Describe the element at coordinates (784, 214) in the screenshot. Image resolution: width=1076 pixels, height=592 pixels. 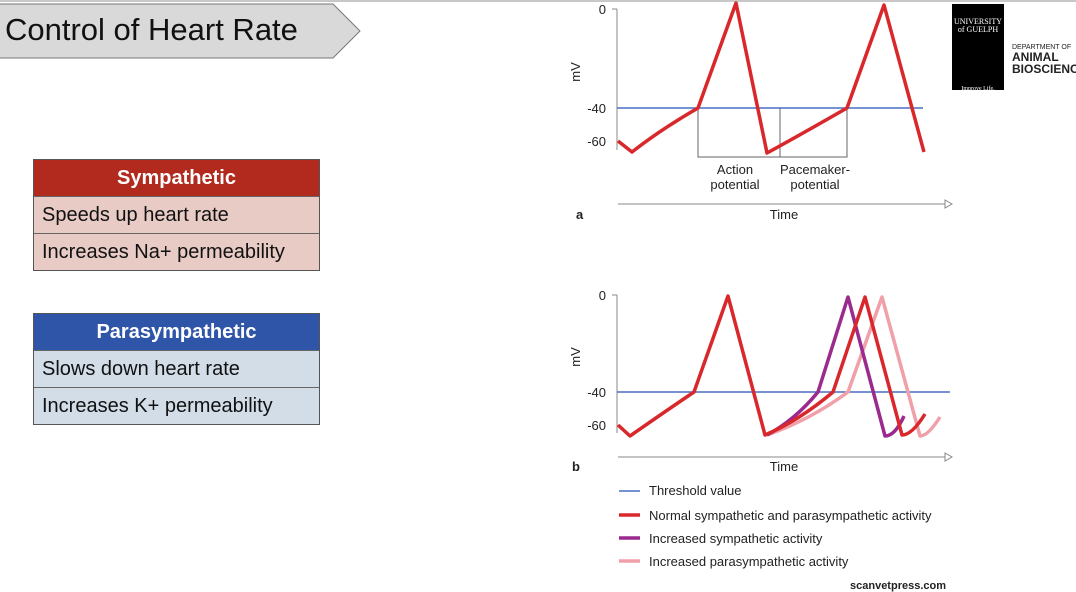
I see `xlabel-a: Time` at that location.